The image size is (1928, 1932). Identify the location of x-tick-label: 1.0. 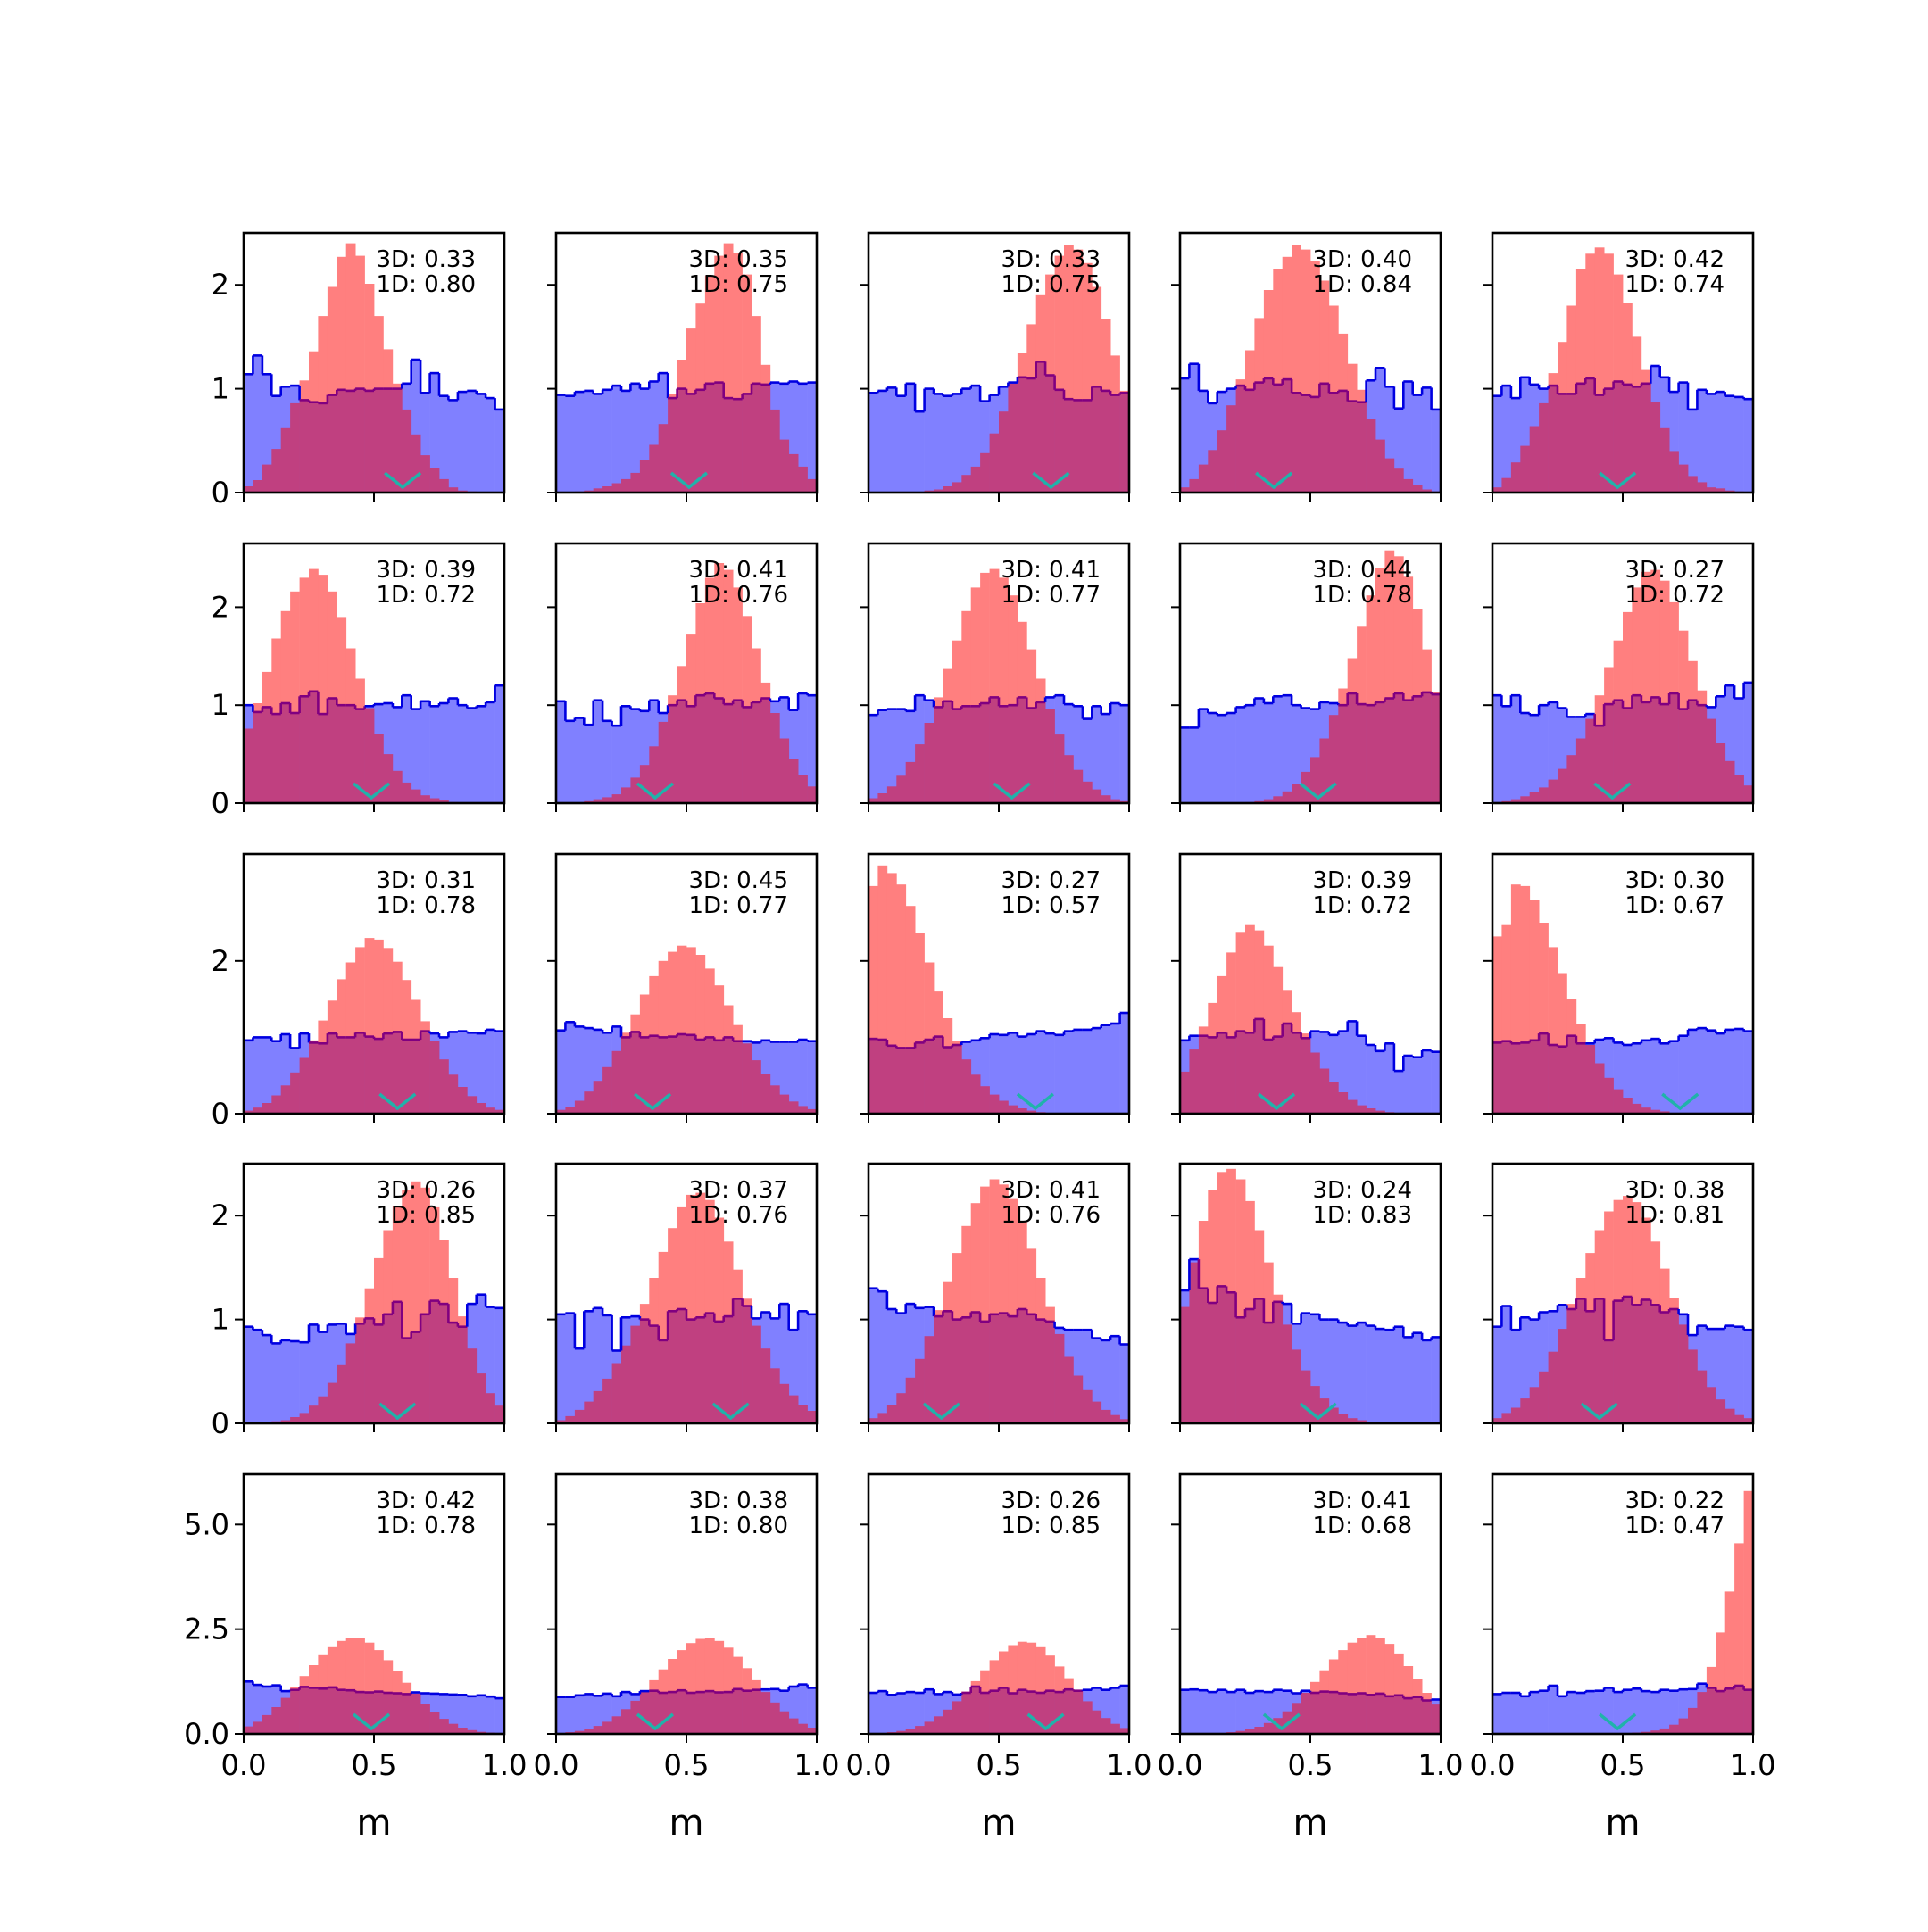
(817, 1765).